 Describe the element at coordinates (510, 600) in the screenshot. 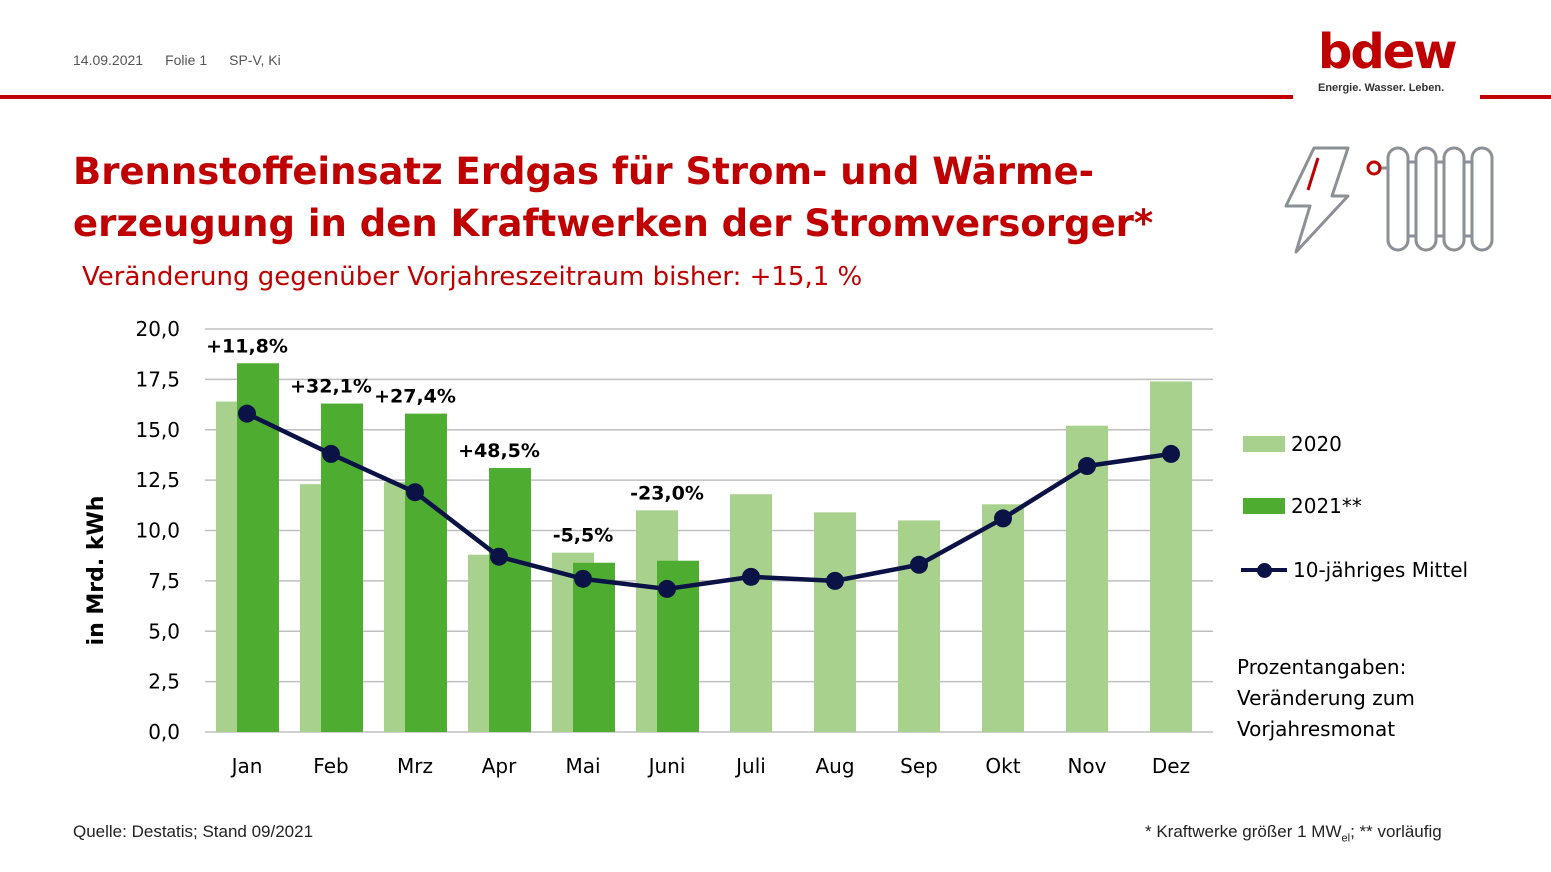

I see `bar-2021-apr` at that location.